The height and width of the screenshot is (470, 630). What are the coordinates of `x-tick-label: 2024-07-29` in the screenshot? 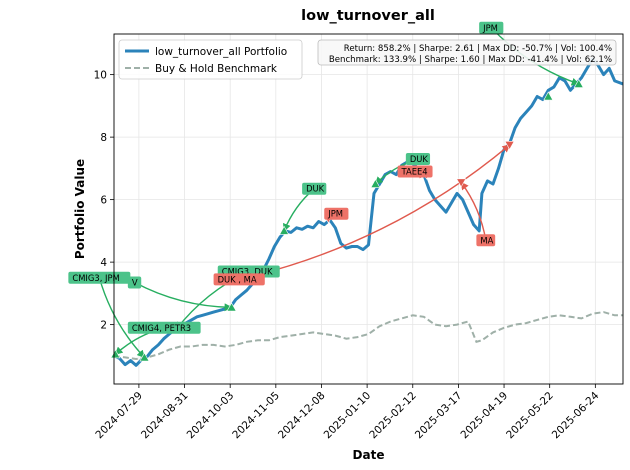 It's located at (119, 416).